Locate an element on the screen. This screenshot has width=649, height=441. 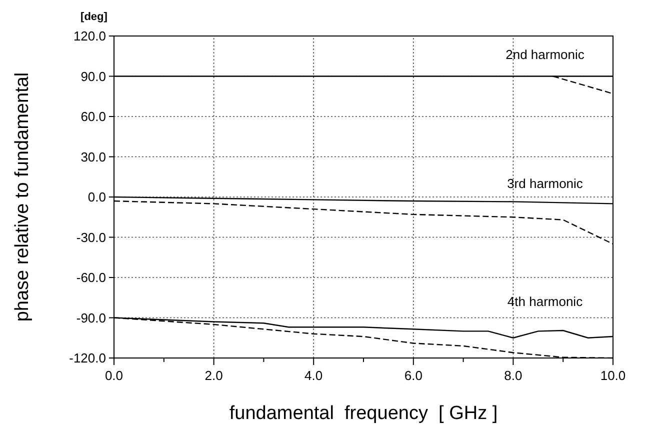
y-tick-label: 90.0 is located at coordinates (93, 76).